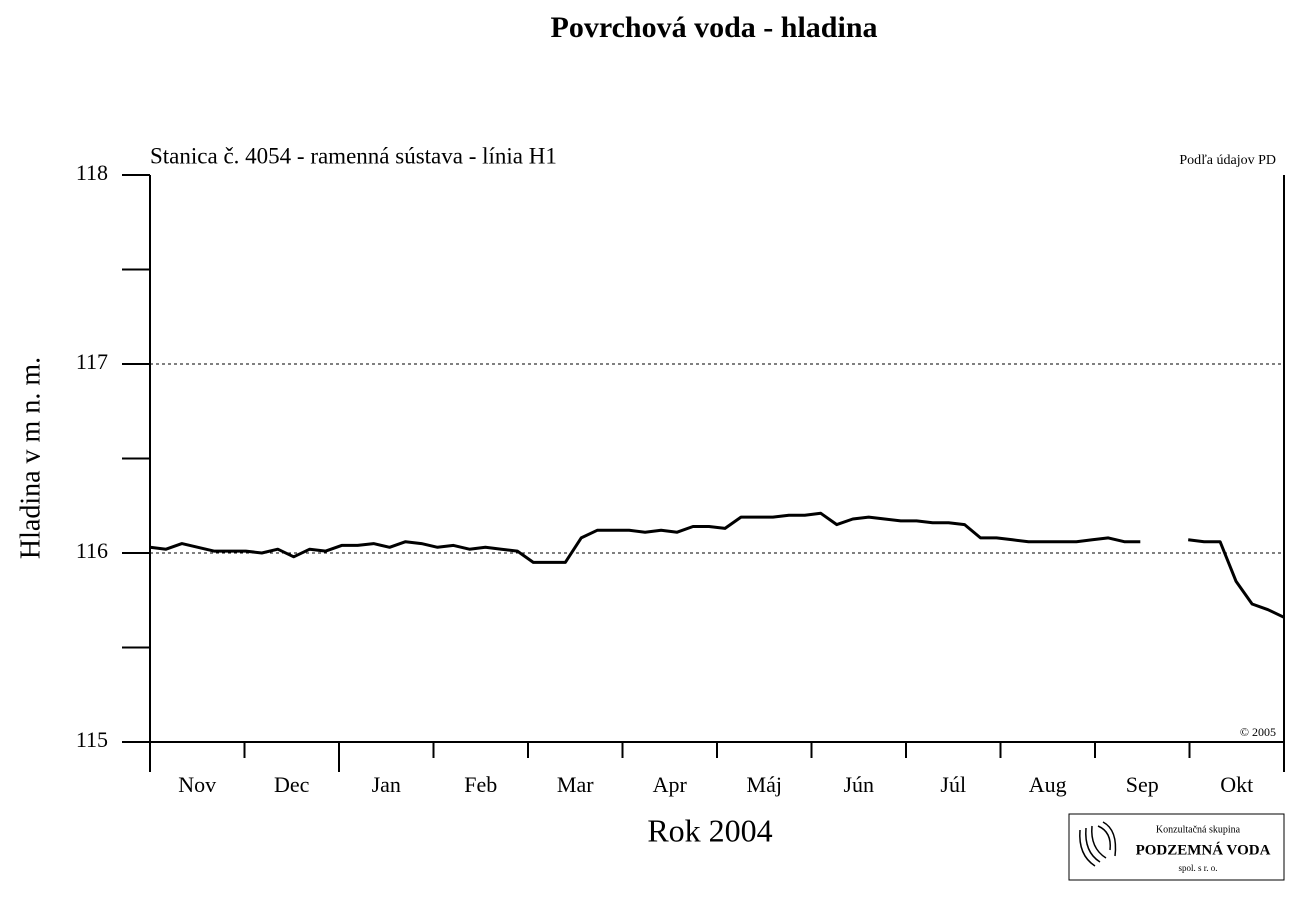 This screenshot has width=1306, height=897. What do you see at coordinates (575, 784) in the screenshot?
I see `x-tick-label: Mar` at bounding box center [575, 784].